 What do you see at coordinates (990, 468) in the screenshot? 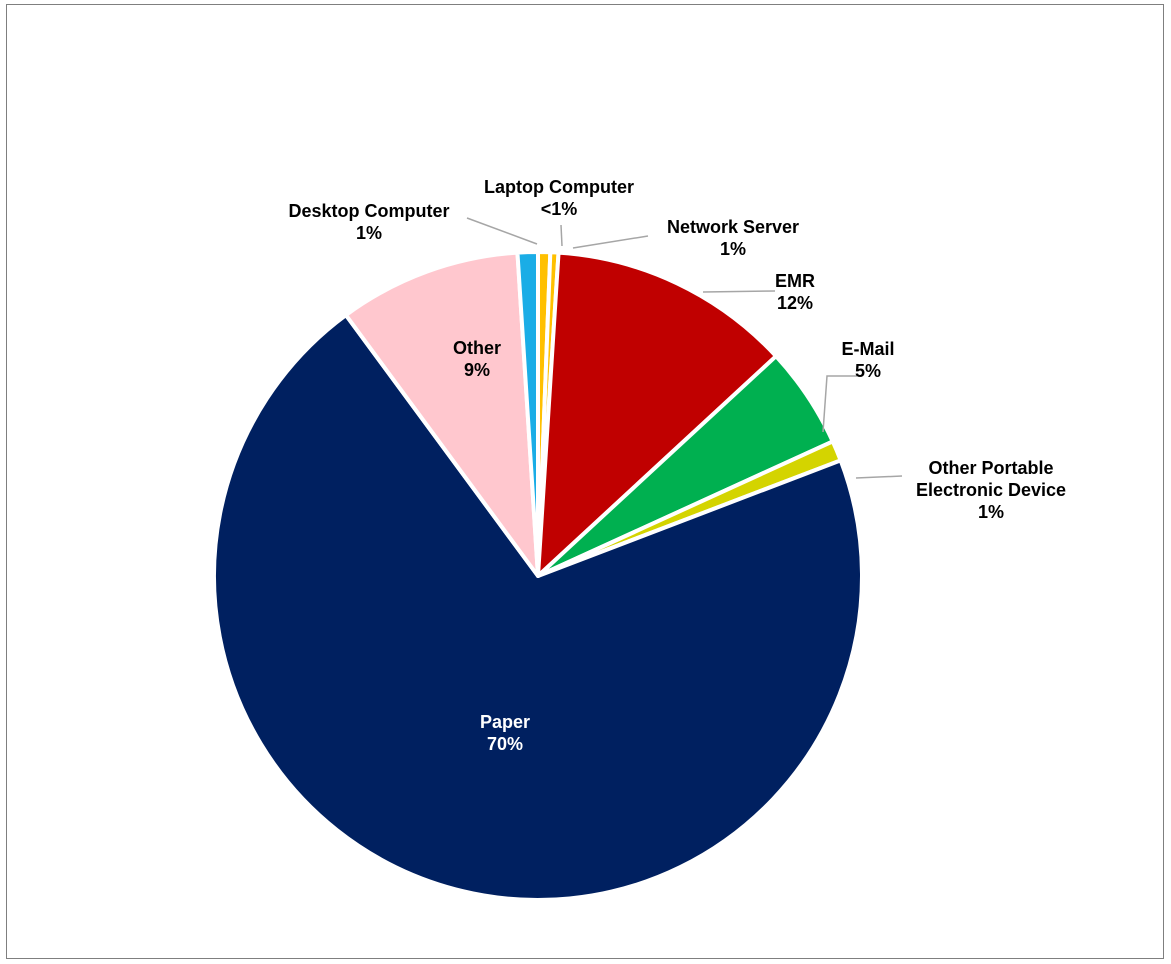
I see `data-label-line: Other Portable` at bounding box center [990, 468].